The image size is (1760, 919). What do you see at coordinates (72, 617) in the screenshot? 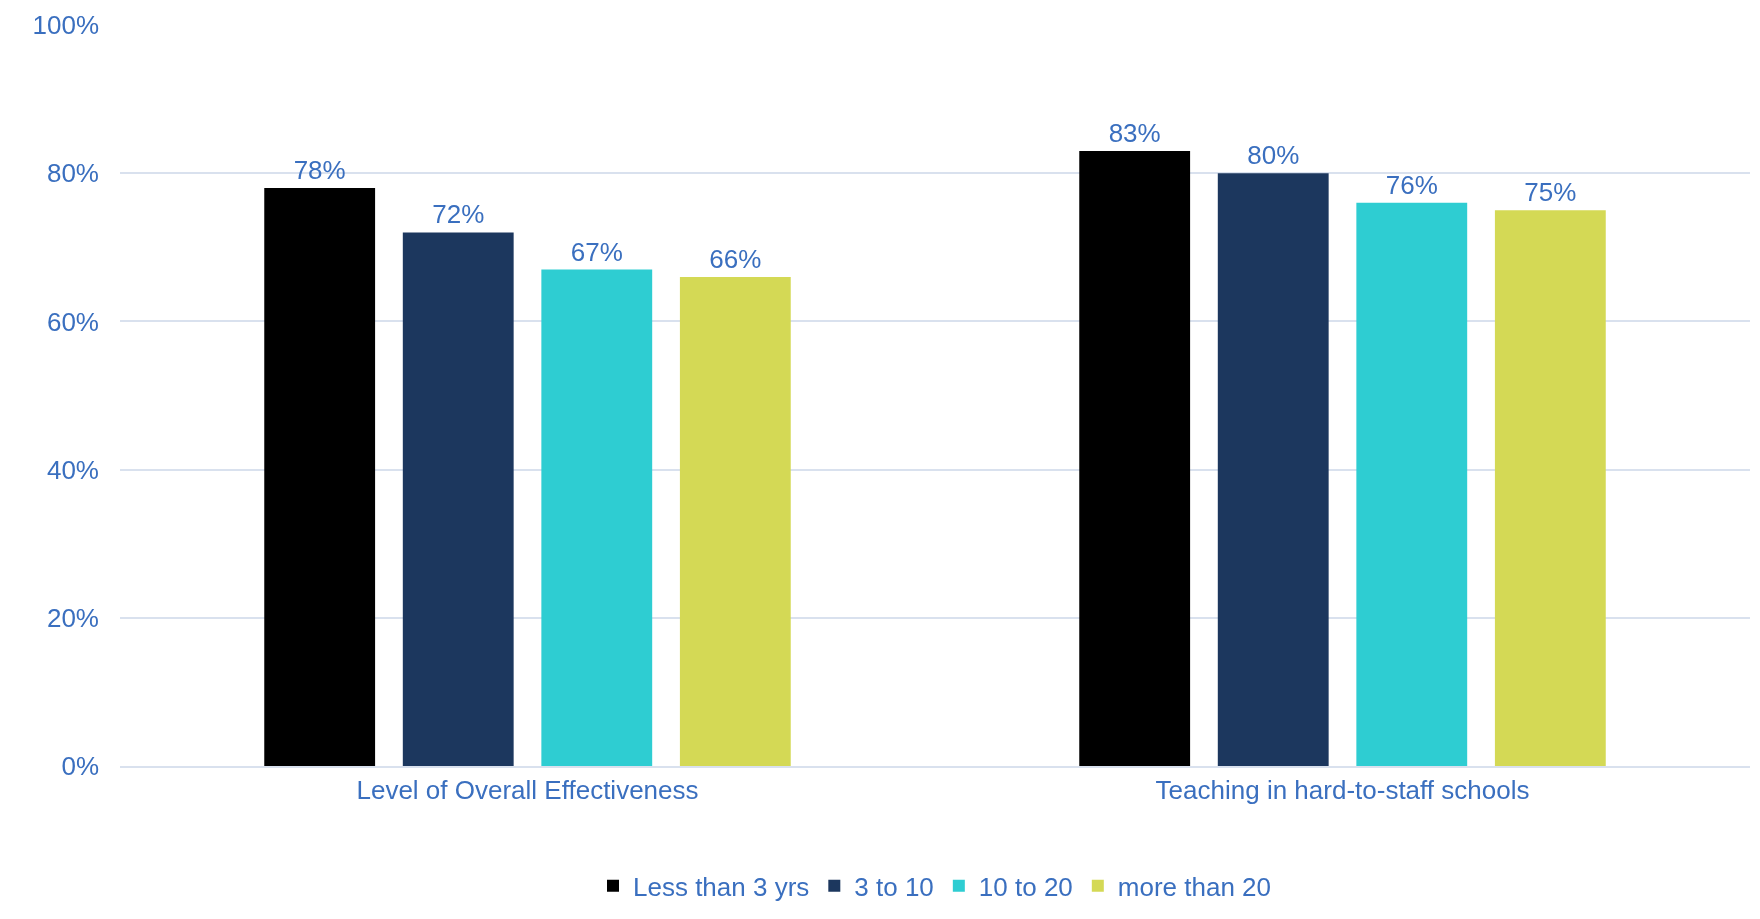
I see `y-tick-label: 20%` at bounding box center [72, 617].